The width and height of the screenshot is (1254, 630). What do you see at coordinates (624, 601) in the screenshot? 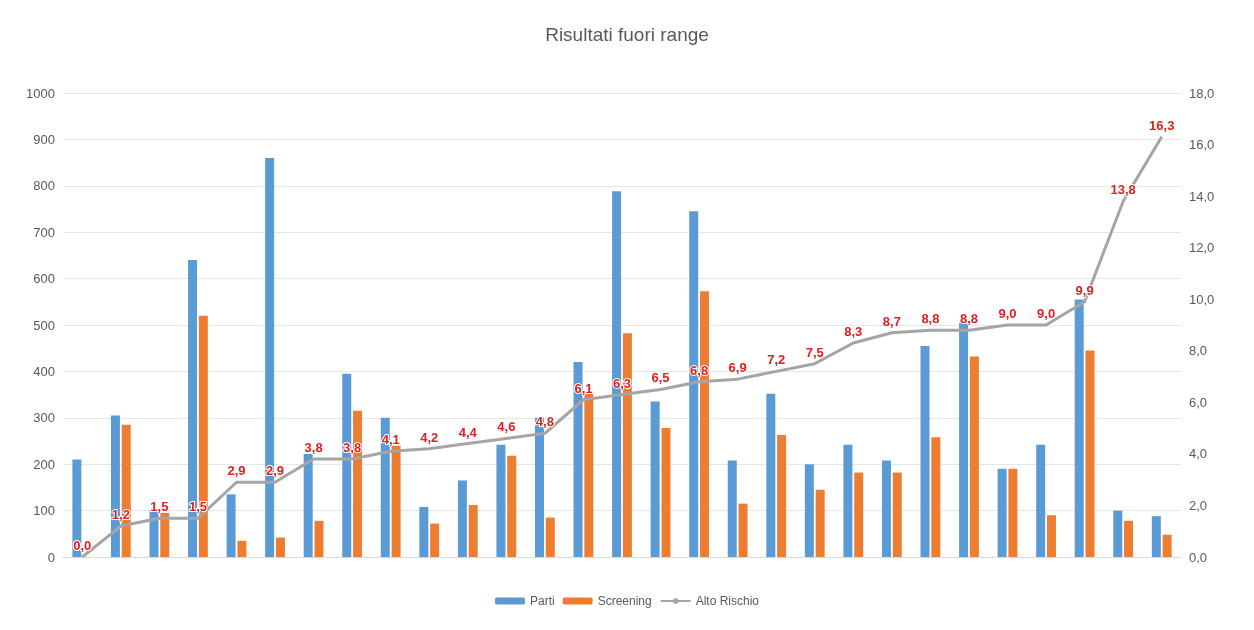
I see `legend-label: Screening` at bounding box center [624, 601].